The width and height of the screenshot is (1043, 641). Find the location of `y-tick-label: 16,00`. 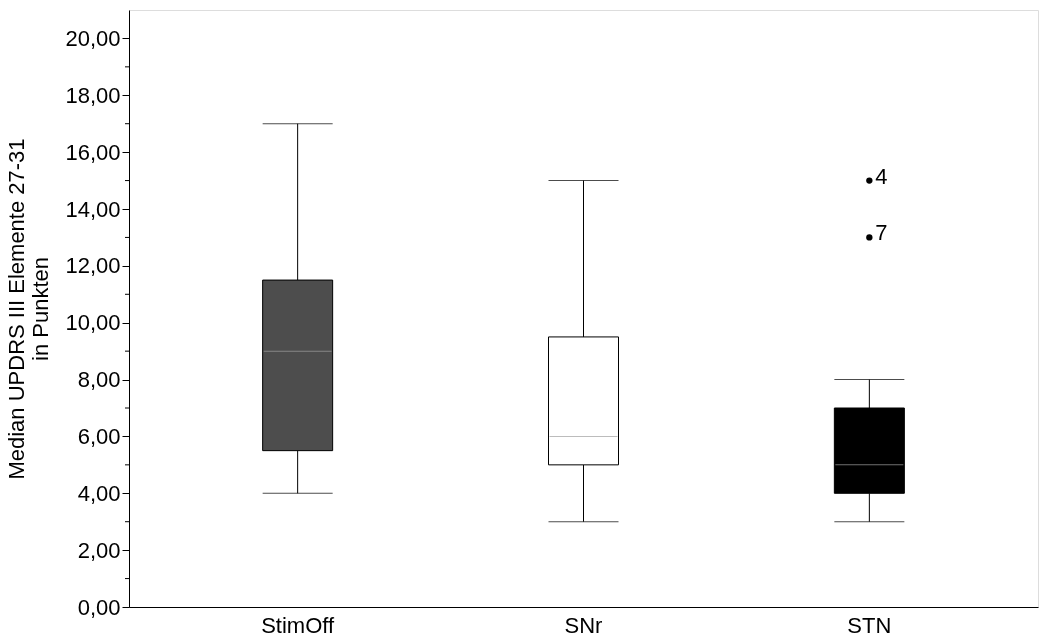

y-tick-label: 16,00 is located at coordinates (93, 152).